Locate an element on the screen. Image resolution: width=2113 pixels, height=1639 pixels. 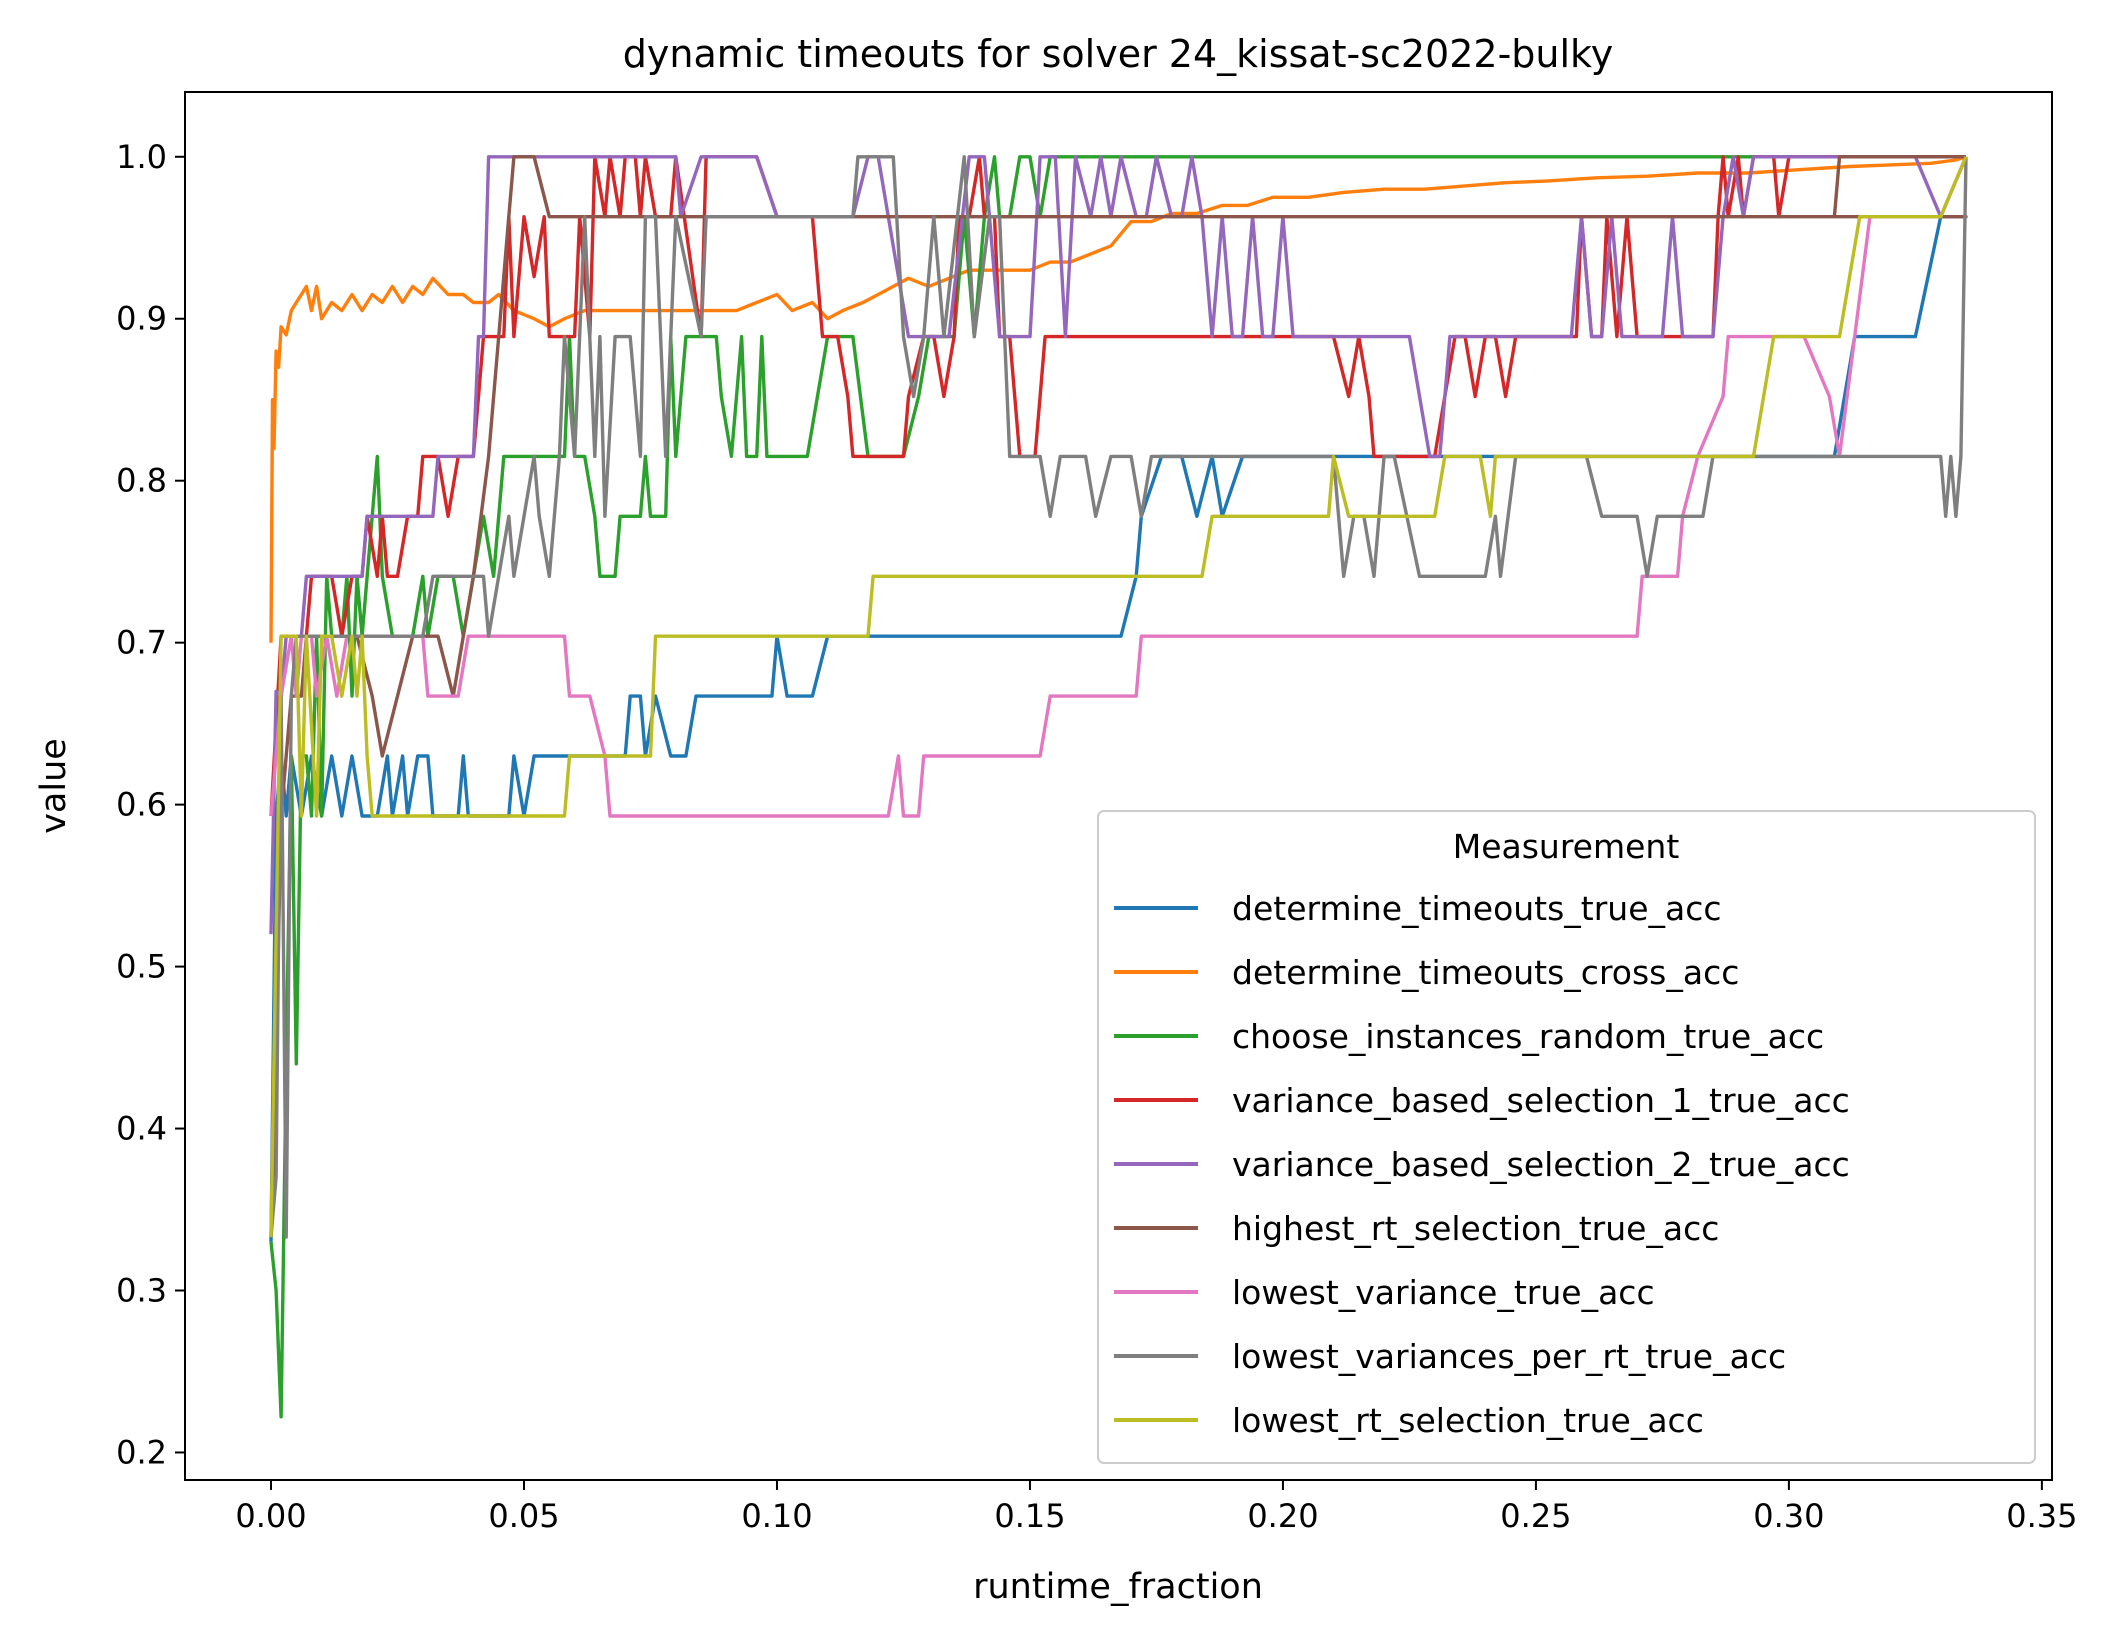
legend-item: lowest_variance_true_acc is located at coordinates (1384, 1292).